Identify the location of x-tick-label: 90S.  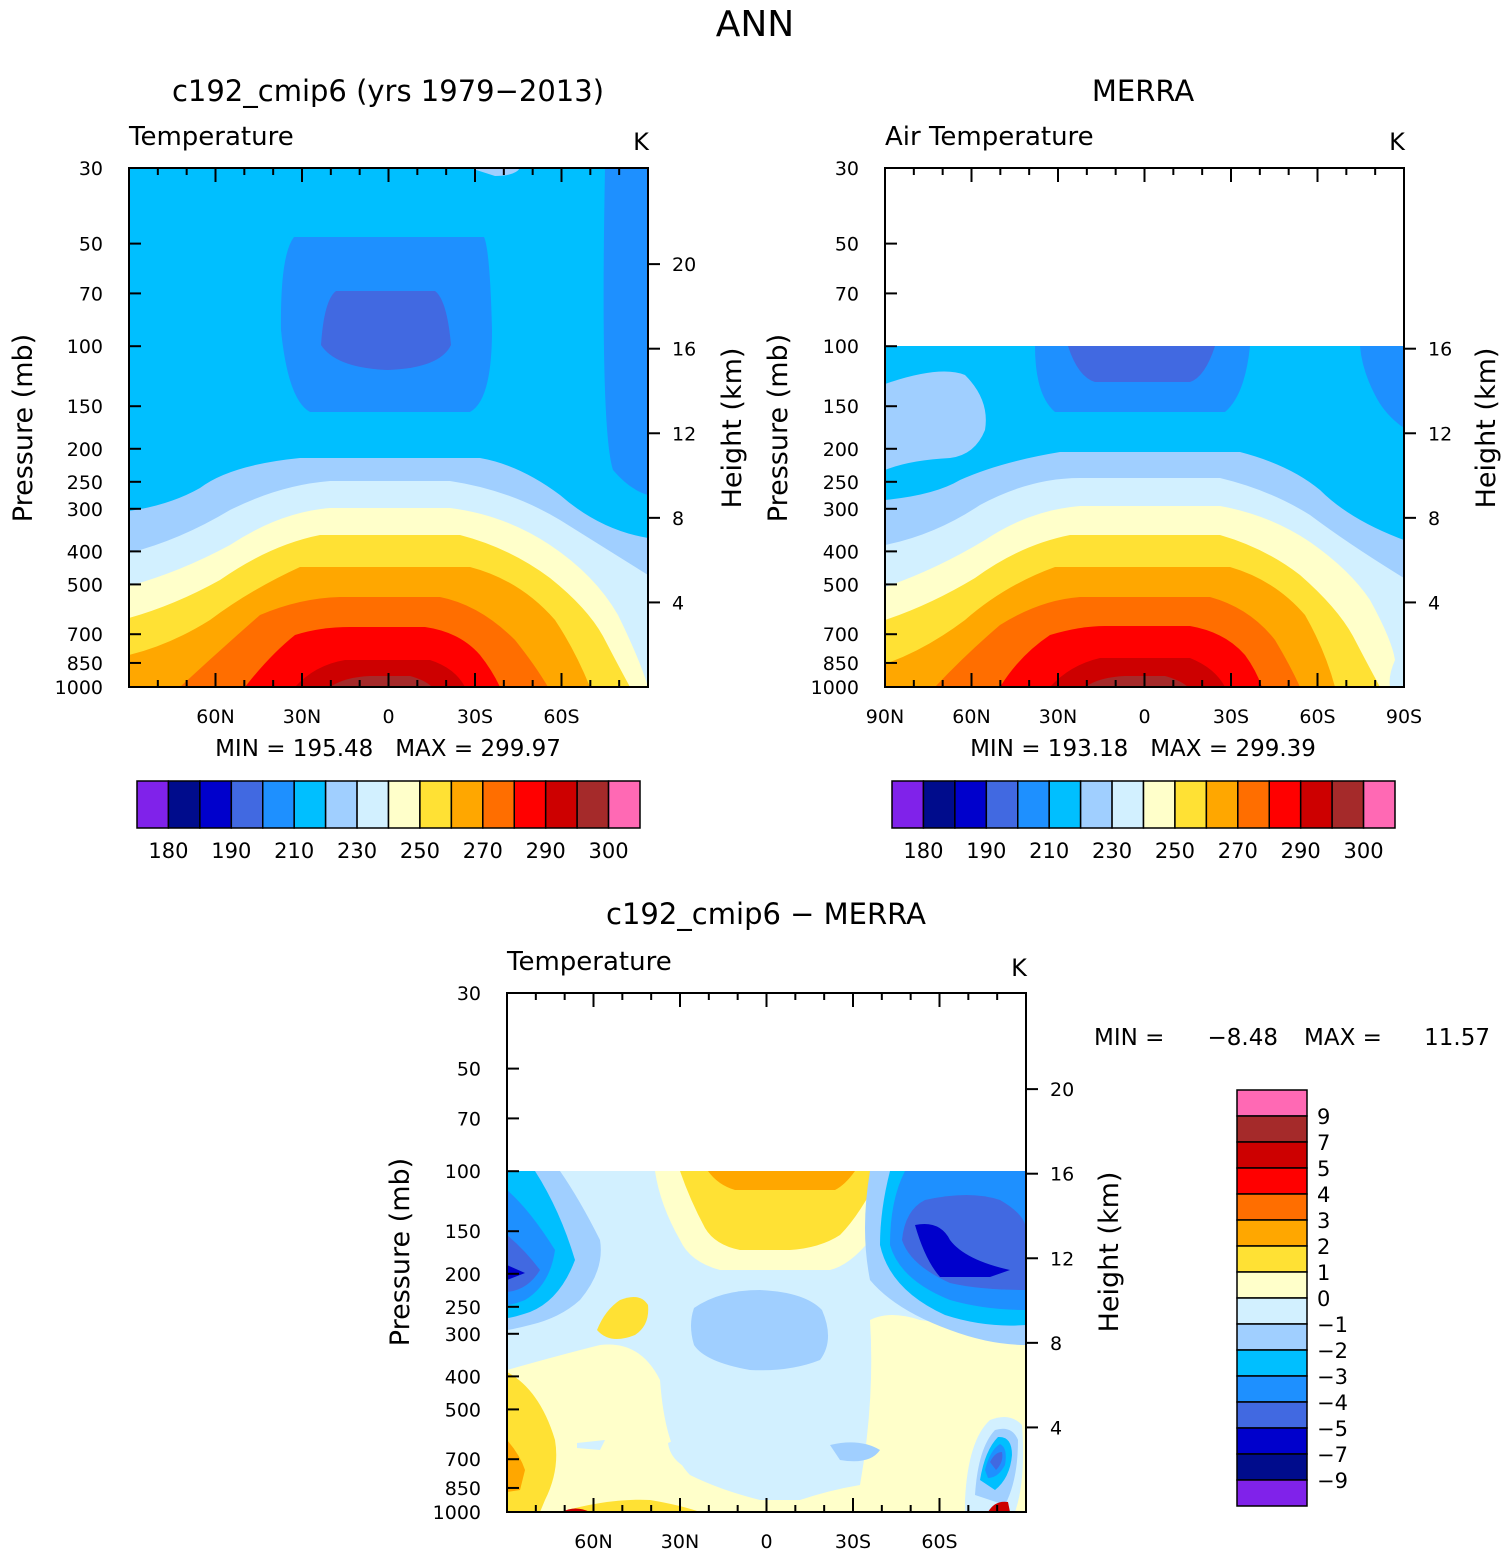
(1404, 717).